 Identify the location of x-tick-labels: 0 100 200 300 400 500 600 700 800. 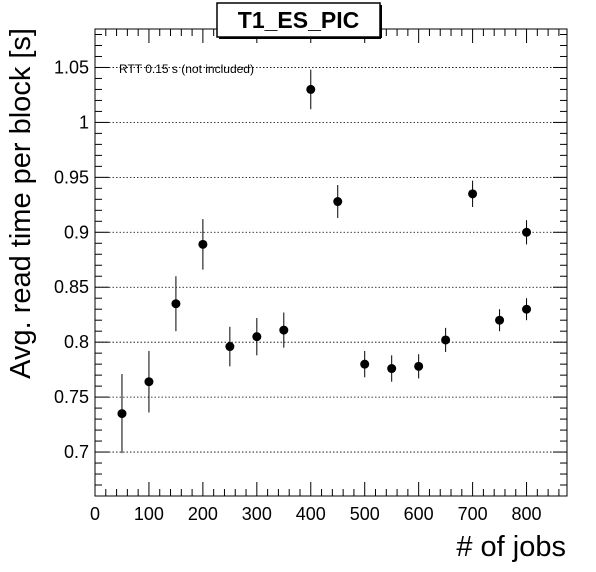
(316, 514).